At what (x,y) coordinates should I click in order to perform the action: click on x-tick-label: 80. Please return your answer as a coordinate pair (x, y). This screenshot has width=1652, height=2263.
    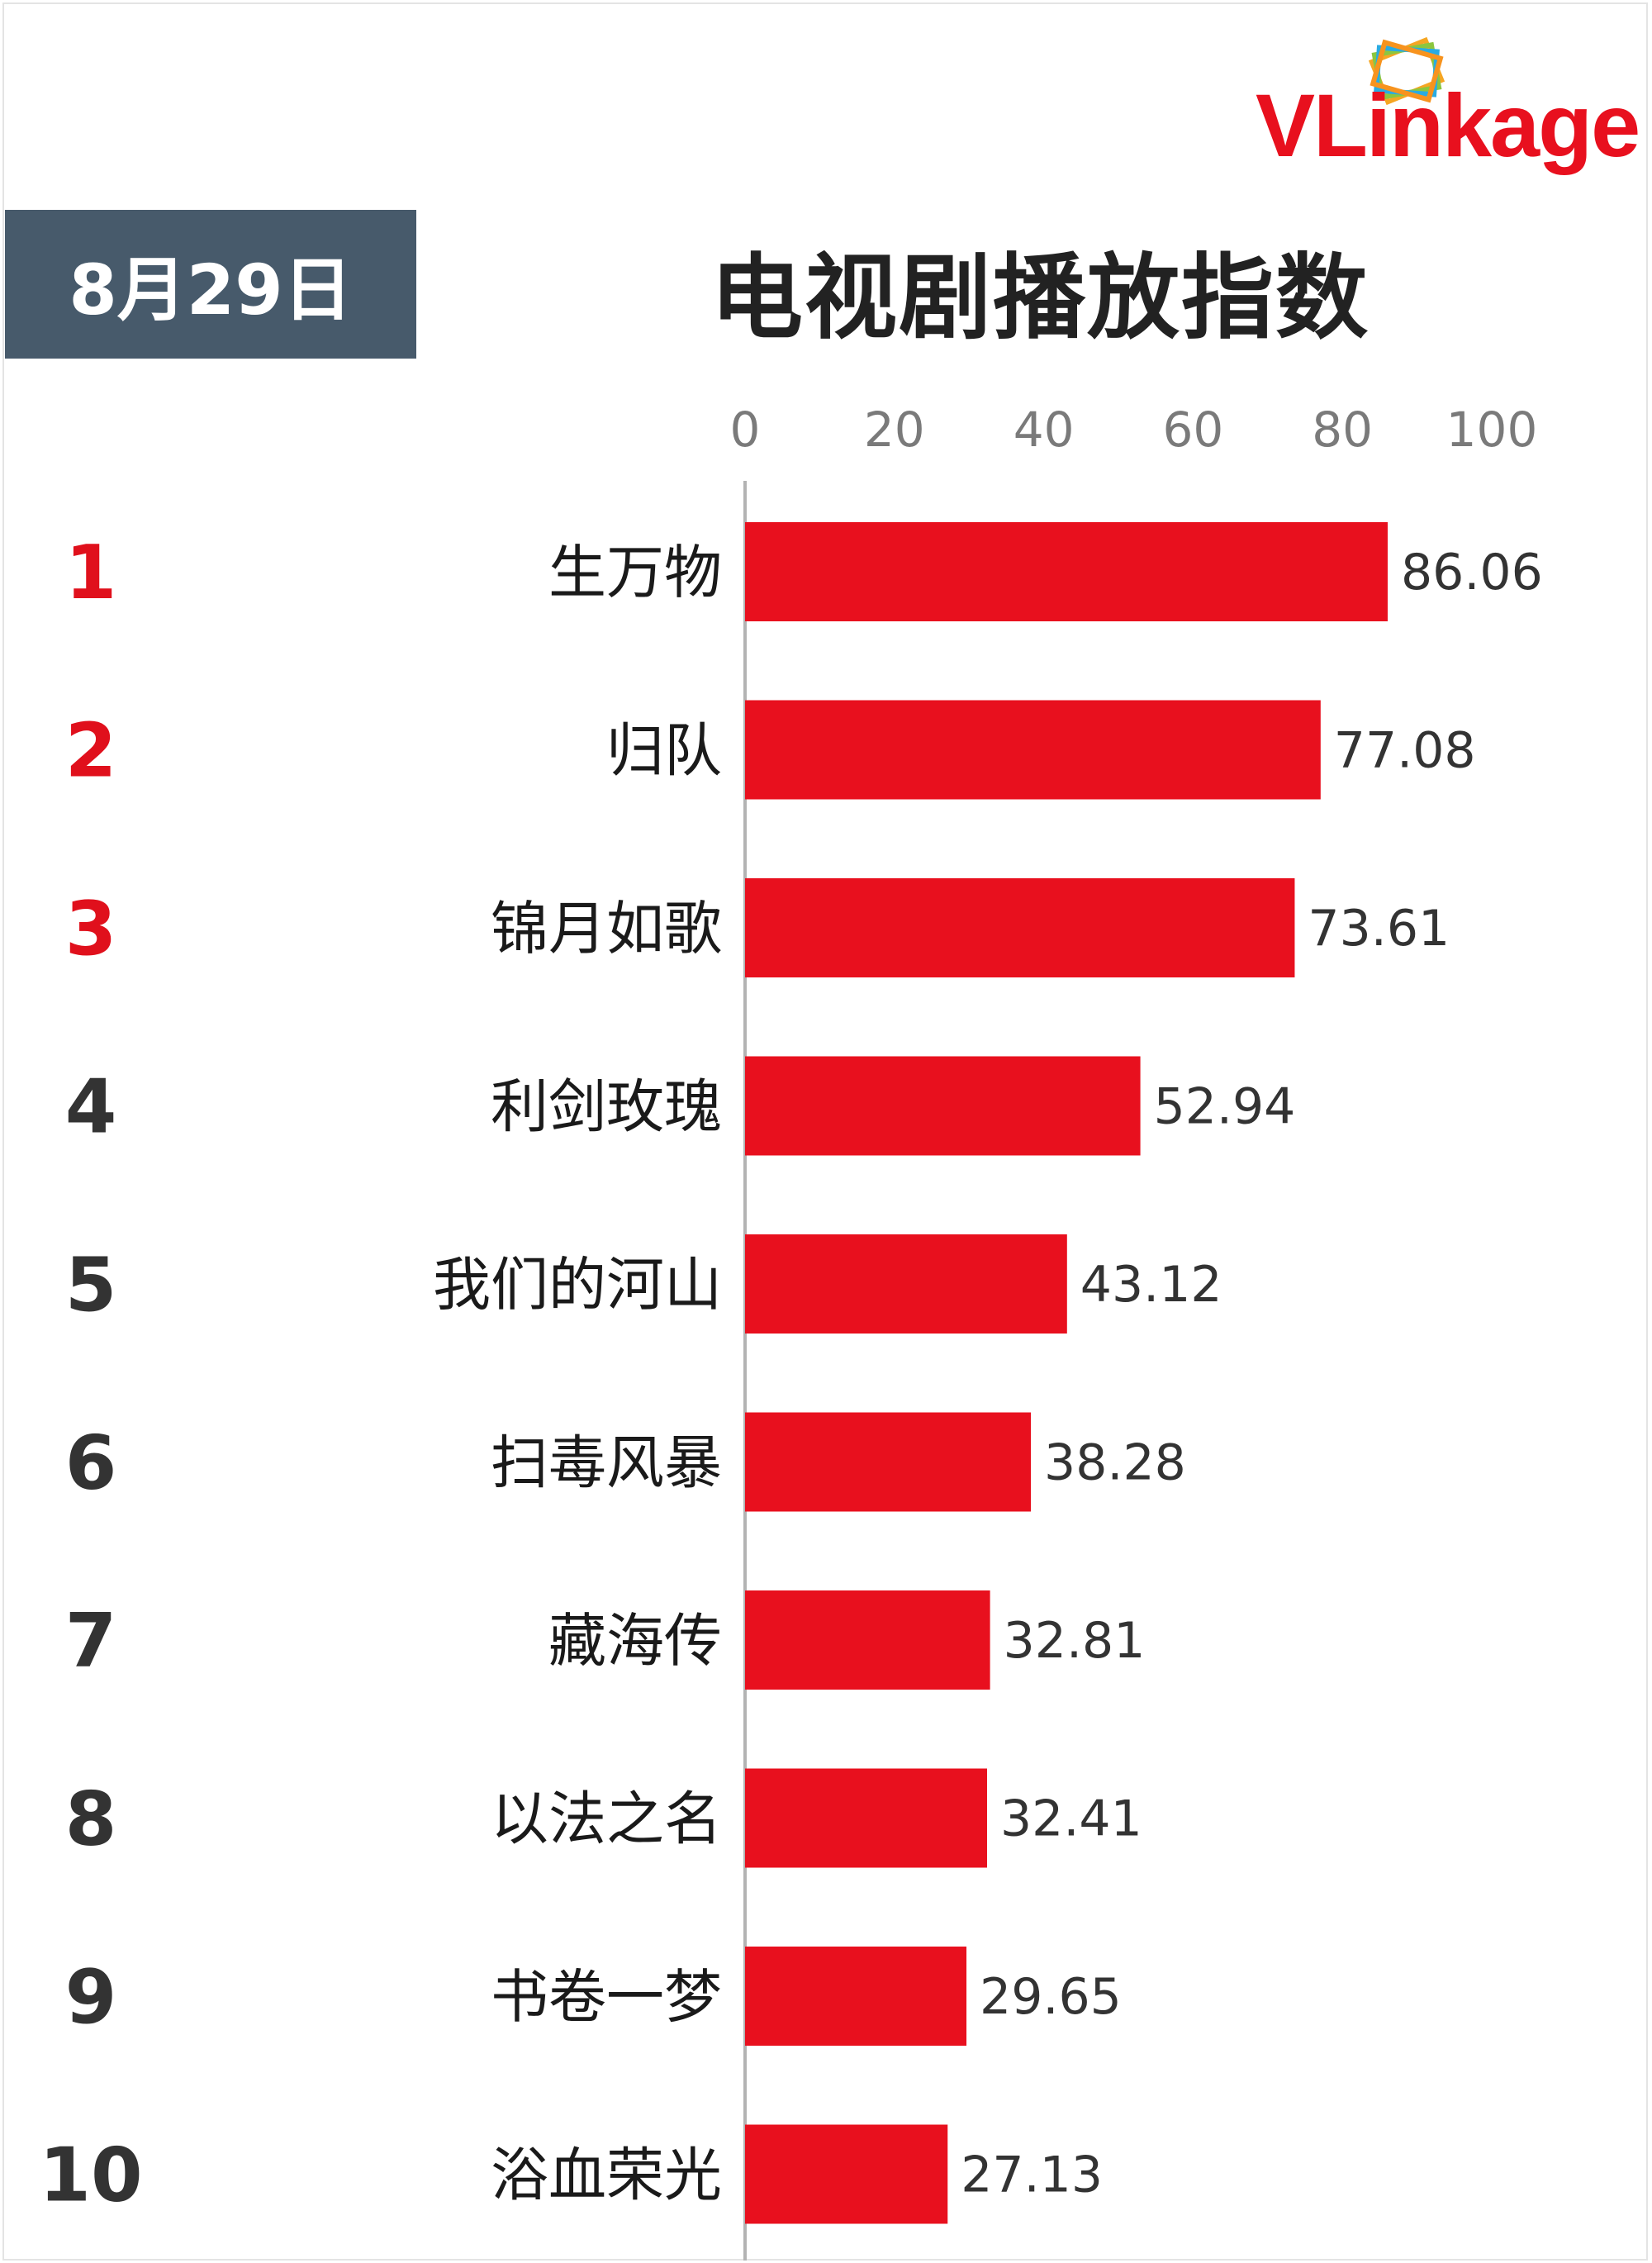
    Looking at the image, I should click on (1342, 430).